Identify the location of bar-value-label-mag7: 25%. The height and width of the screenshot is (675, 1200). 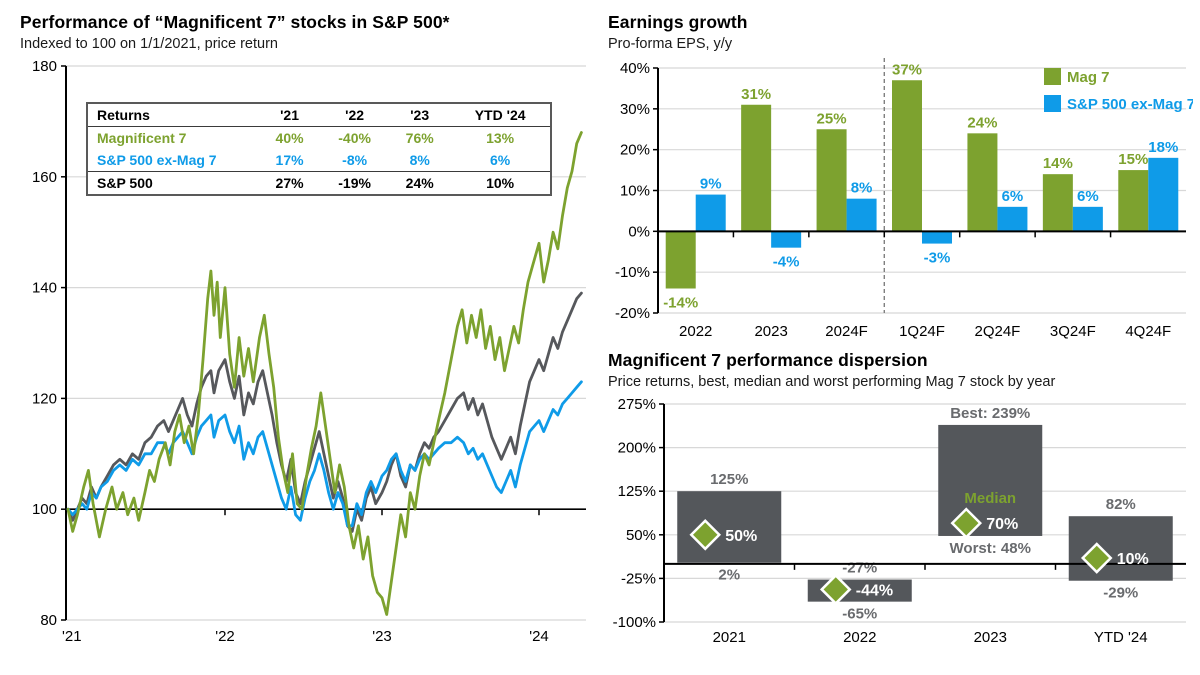
(832, 118).